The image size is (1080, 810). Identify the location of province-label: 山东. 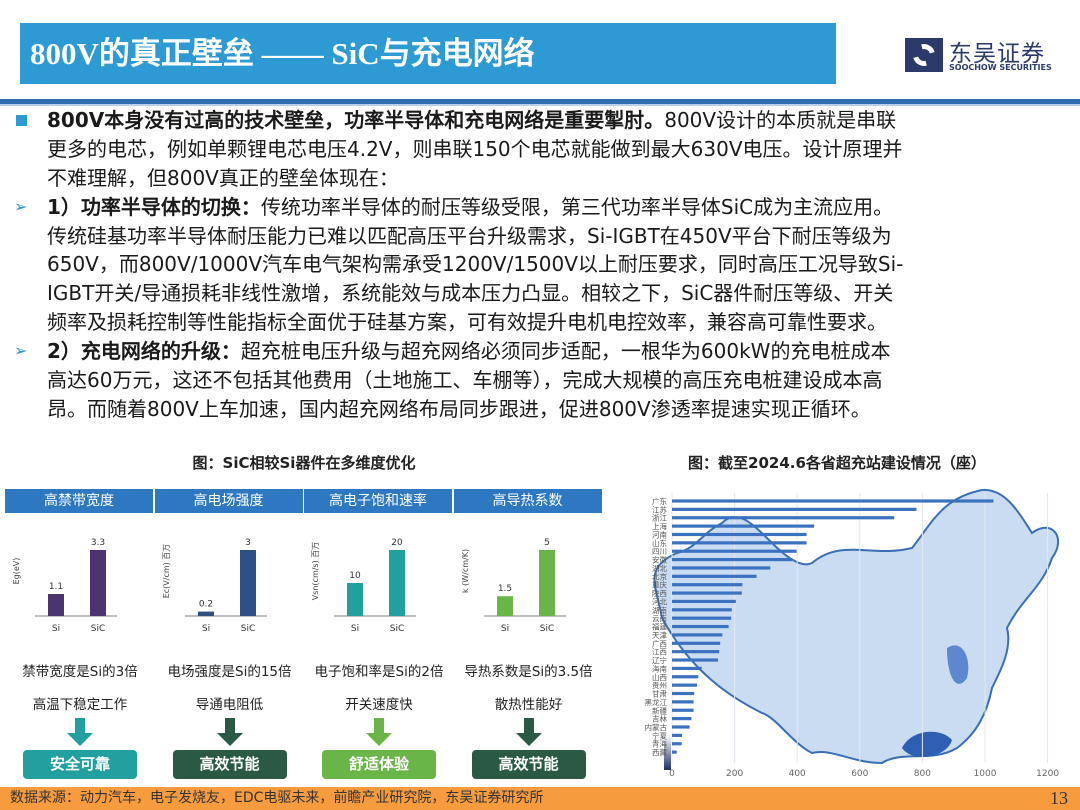
(659, 543).